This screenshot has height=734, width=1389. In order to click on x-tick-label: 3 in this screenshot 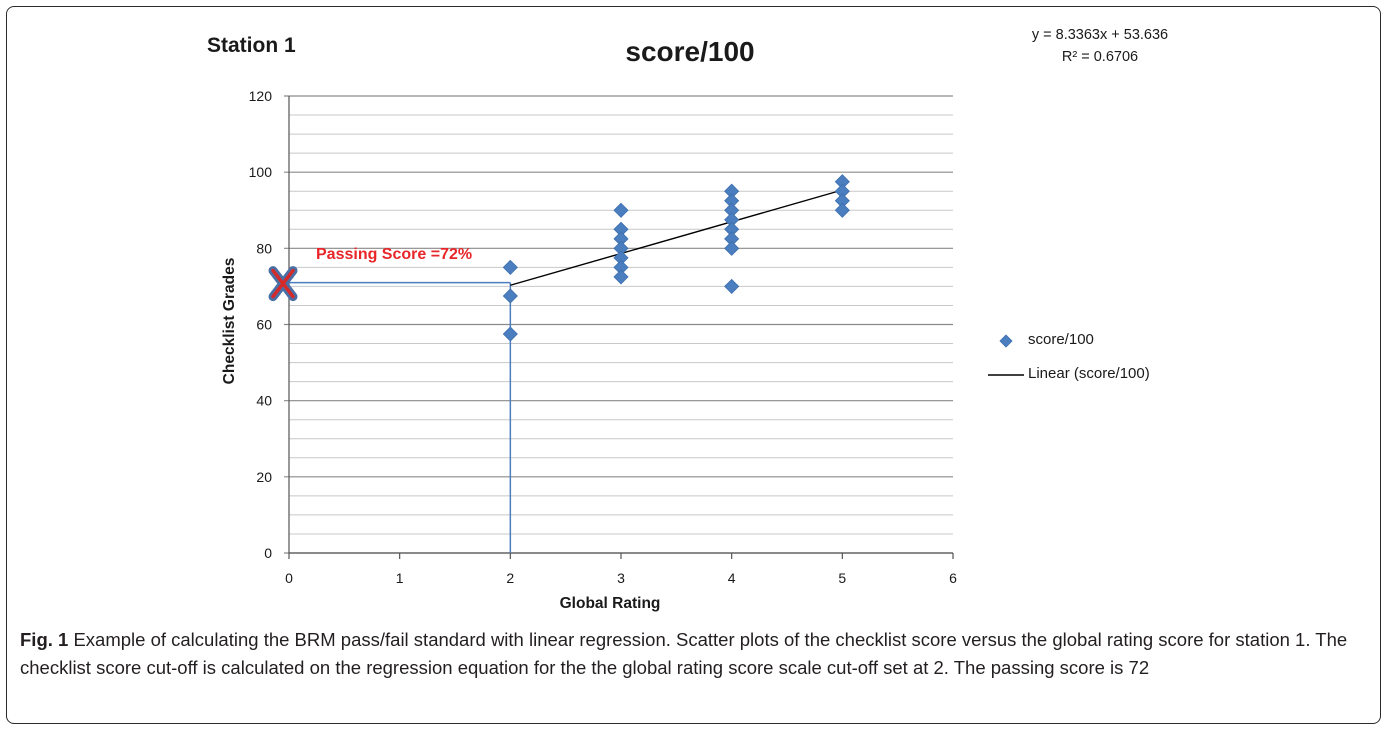, I will do `click(621, 578)`.